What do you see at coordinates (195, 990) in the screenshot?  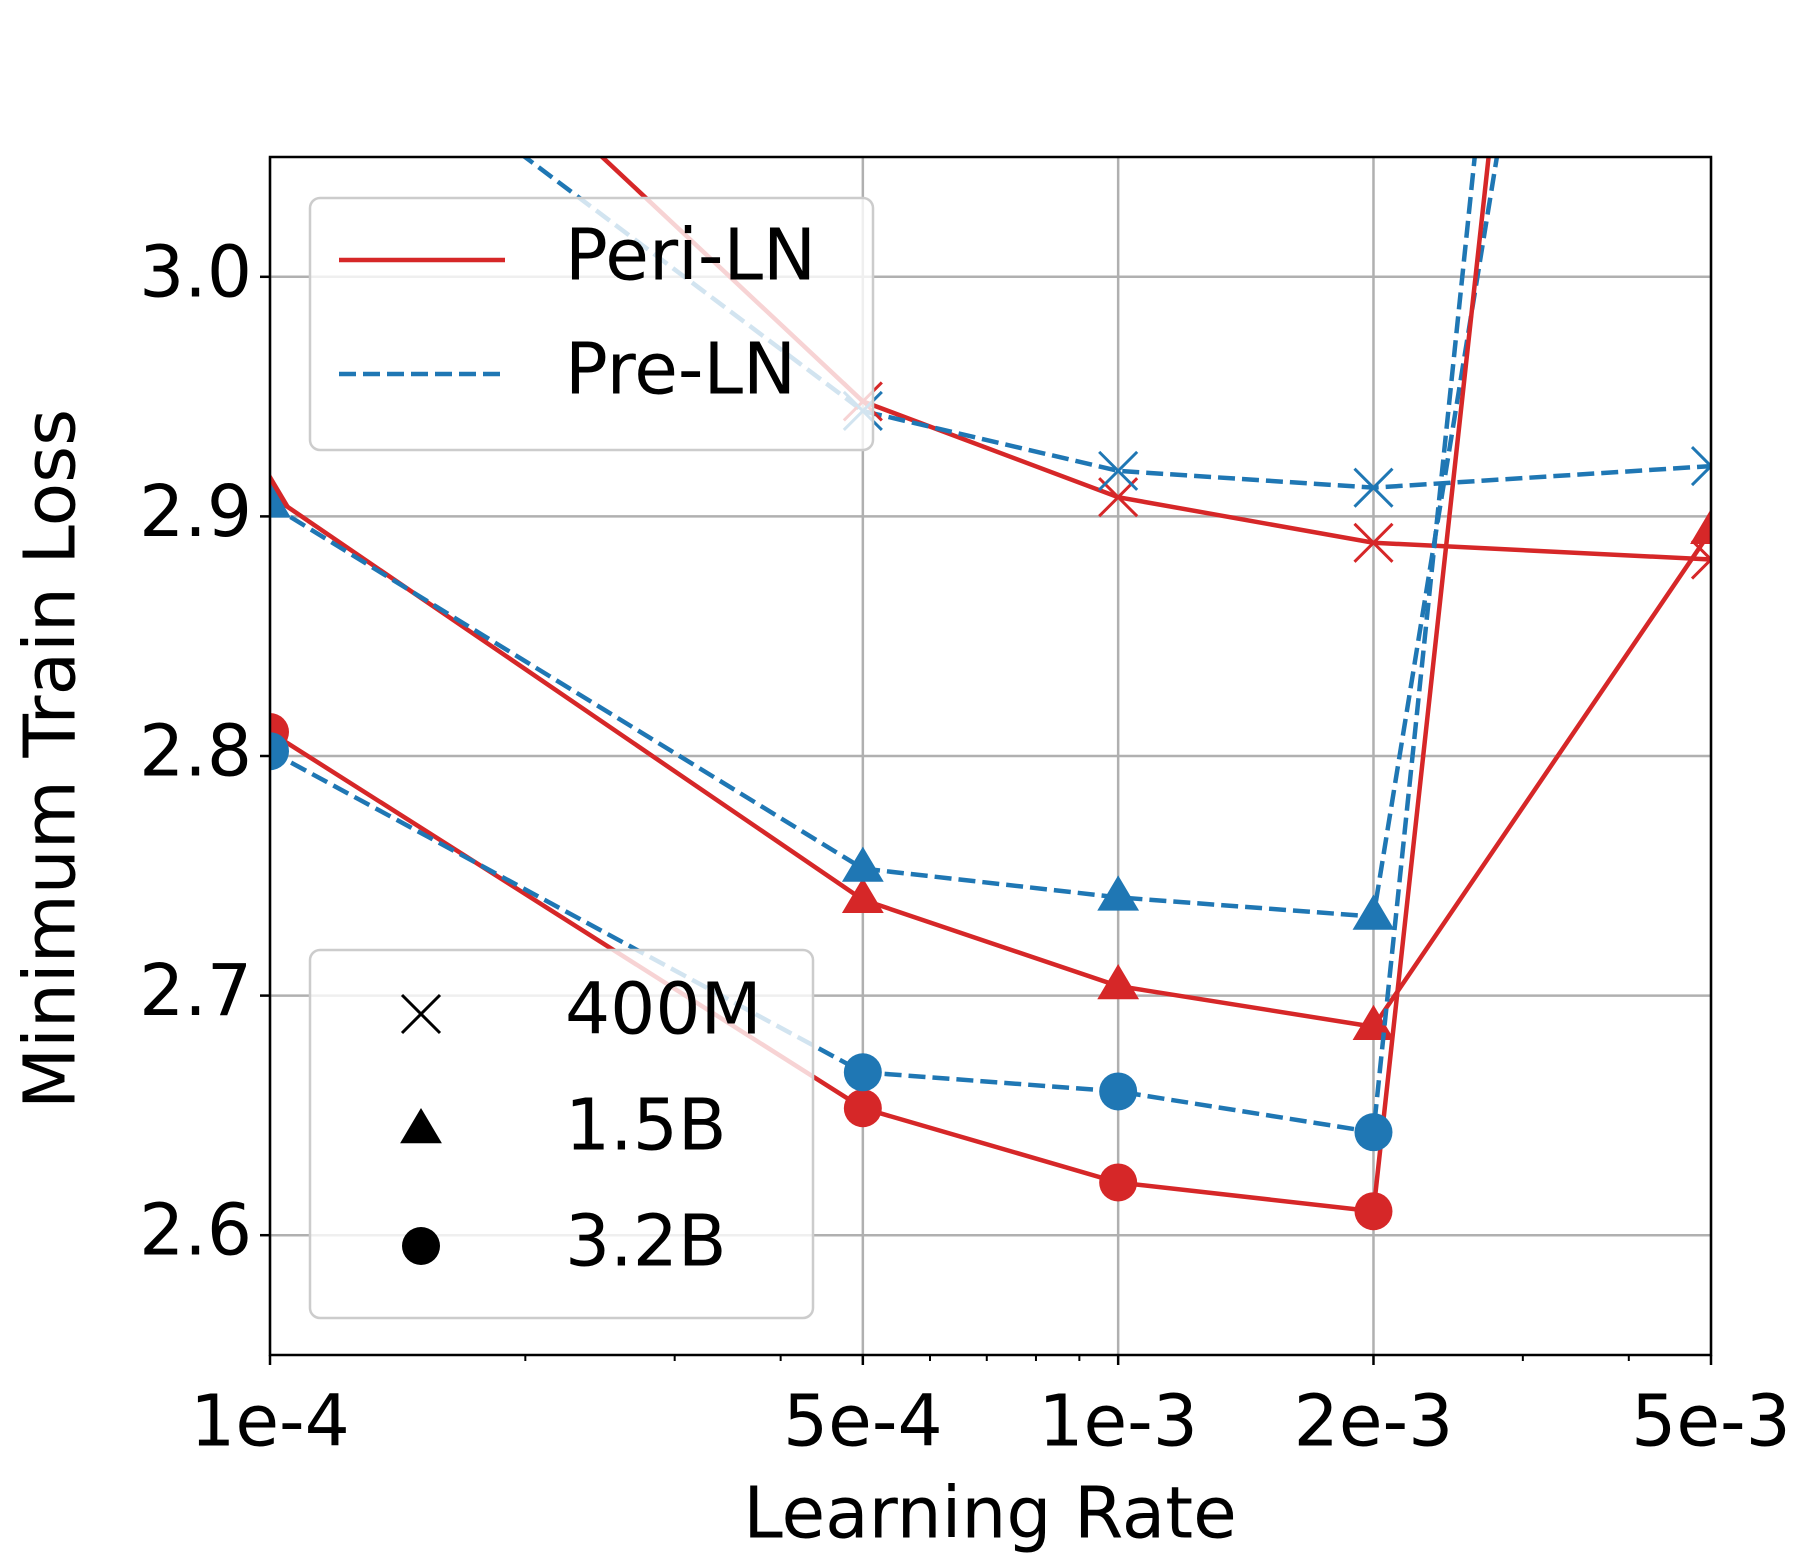 I see `y-tick-label: 2.7` at bounding box center [195, 990].